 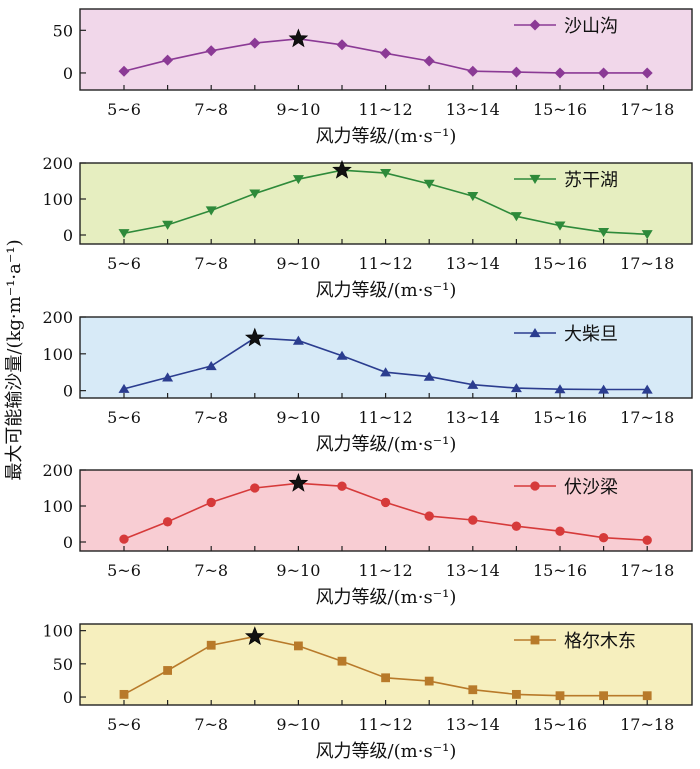 What do you see at coordinates (591, 487) in the screenshot?
I see `legend-label: 伏沙梁` at bounding box center [591, 487].